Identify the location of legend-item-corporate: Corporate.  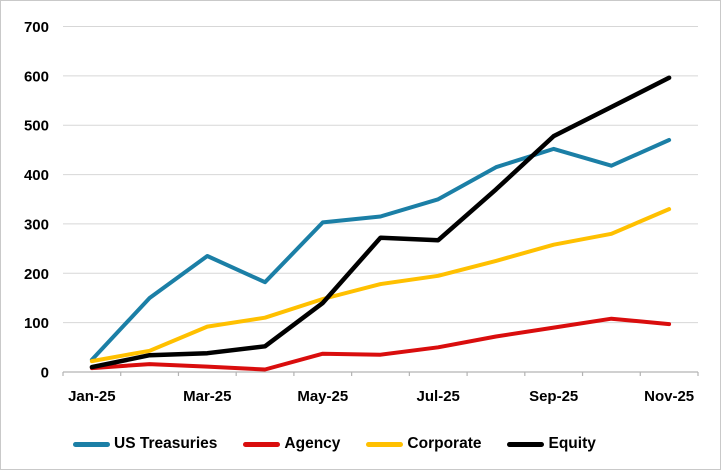
(423, 444).